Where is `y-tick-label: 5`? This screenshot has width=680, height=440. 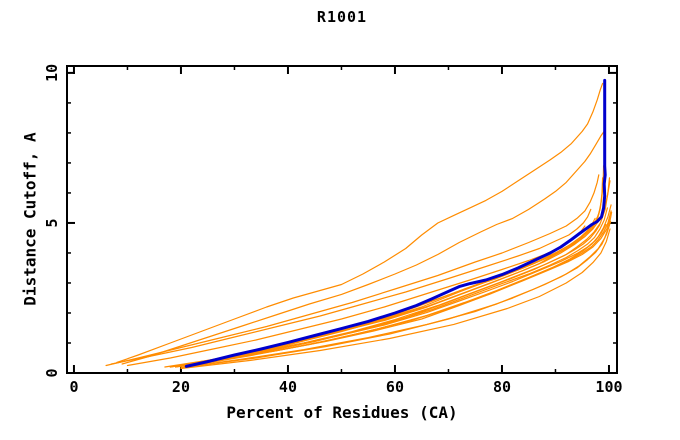
y-tick-label: 5 is located at coordinates (52, 222).